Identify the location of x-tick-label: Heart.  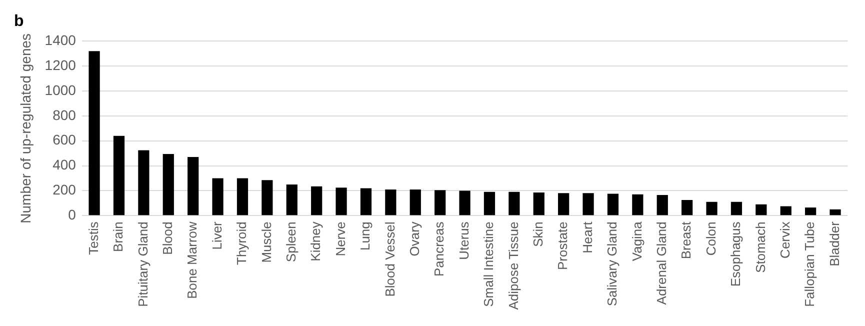
(587, 237).